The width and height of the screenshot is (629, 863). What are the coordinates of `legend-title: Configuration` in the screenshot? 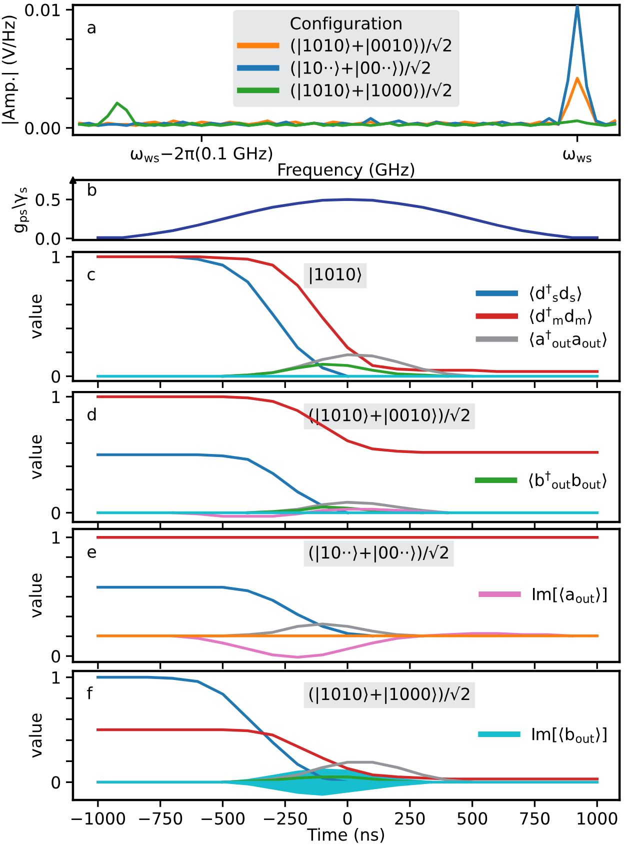 It's located at (346, 24).